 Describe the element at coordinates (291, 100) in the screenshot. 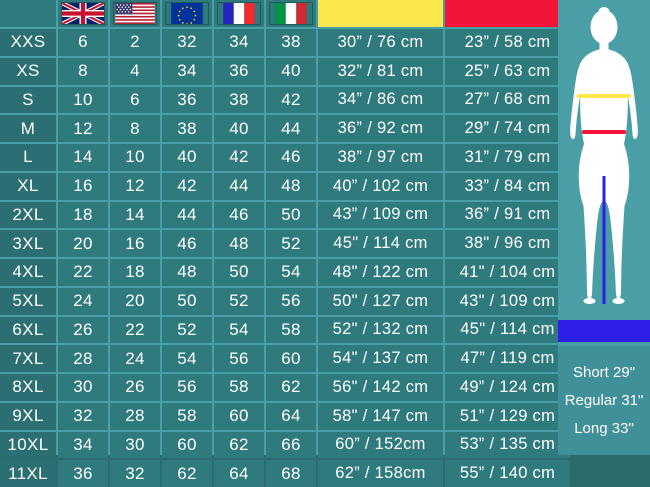

I see `it-size-cell: 42` at that location.